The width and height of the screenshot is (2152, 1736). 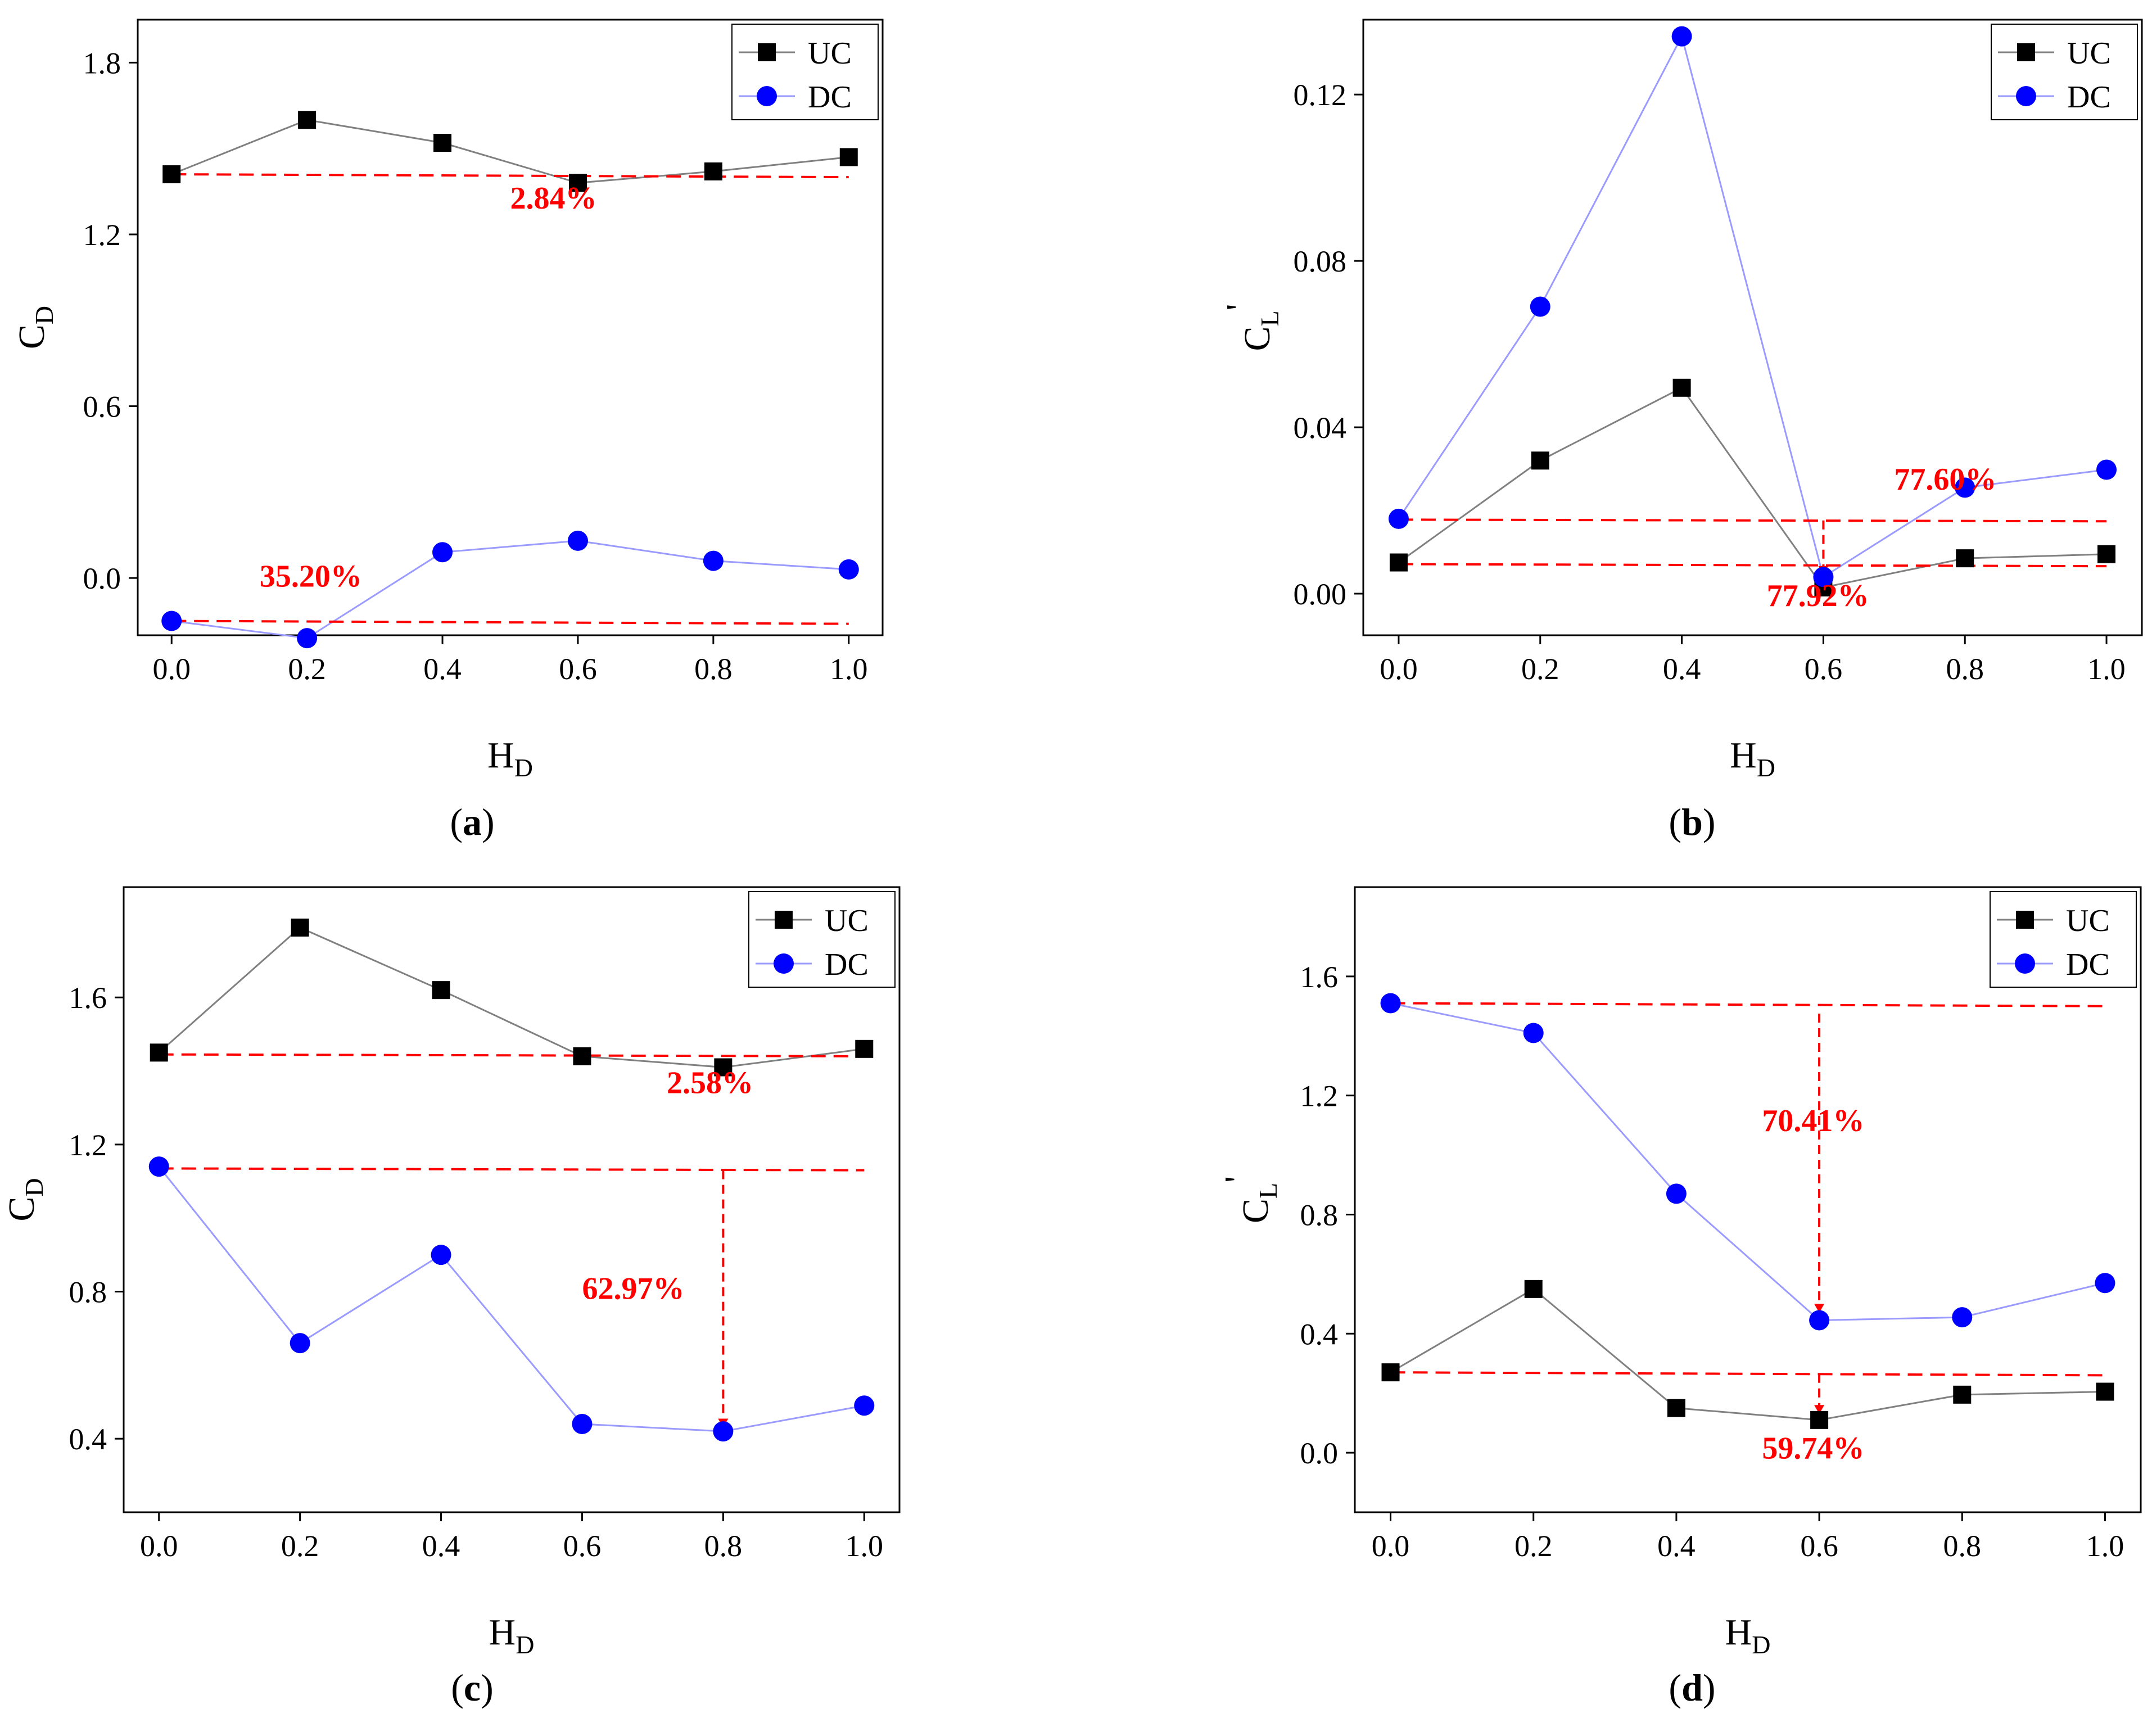 I want to click on y-tick-label: 1.6, so click(x=1319, y=977).